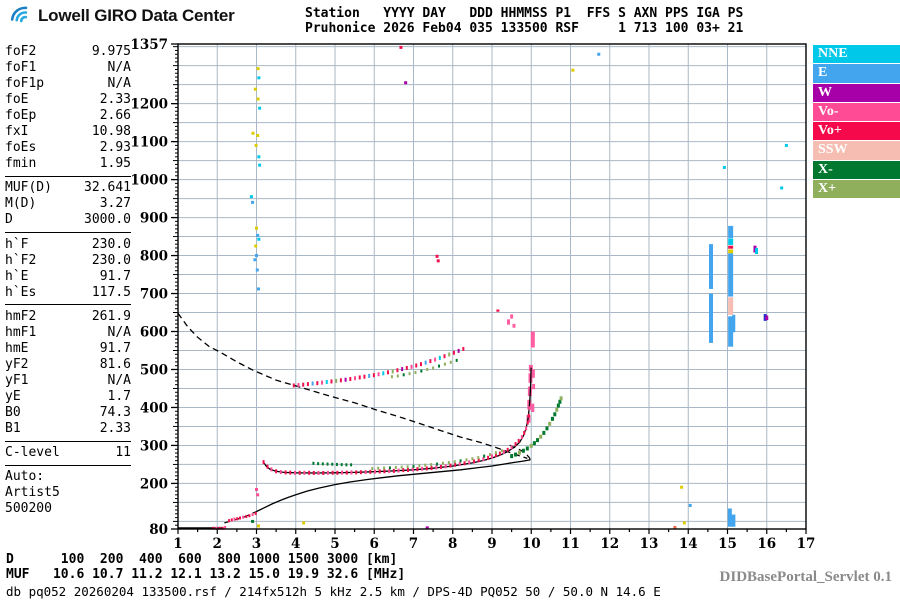  Describe the element at coordinates (177, 544) in the screenshot. I see `x-axis-label: 1` at that location.